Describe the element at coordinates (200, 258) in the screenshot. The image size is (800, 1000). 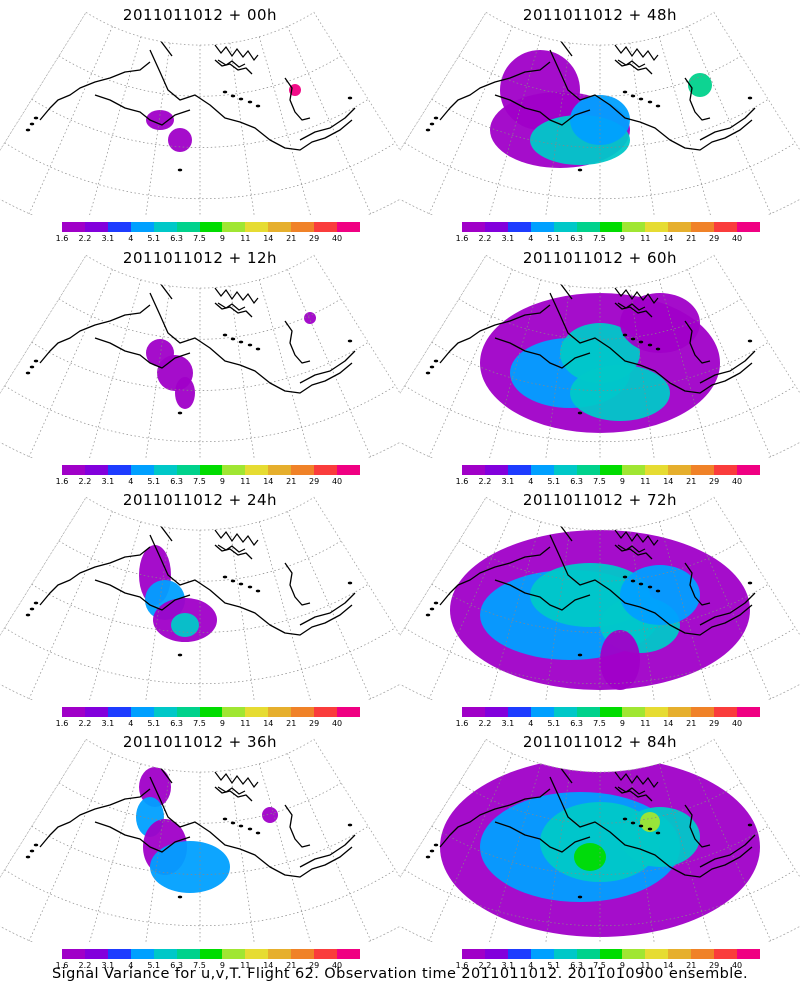
I see `panel-title: 2011011012 + 12h` at that location.